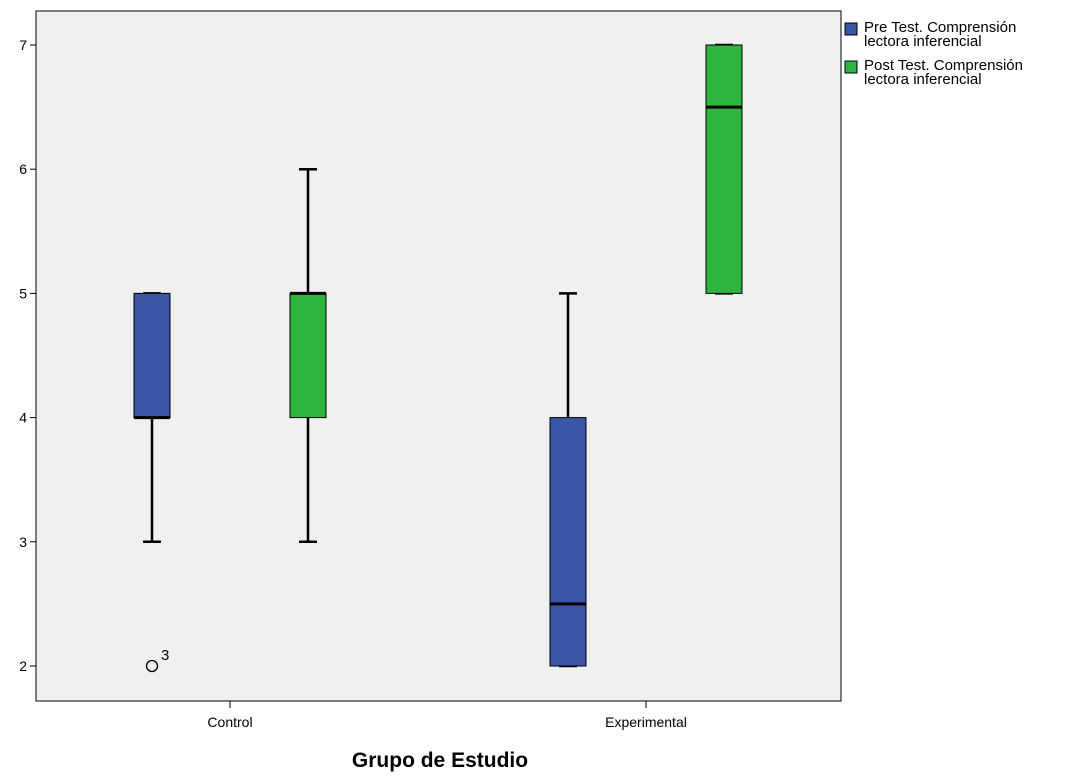 The height and width of the screenshot is (776, 1076). Describe the element at coordinates (447, 715) in the screenshot. I see `x-axis: Control Experimental` at that location.